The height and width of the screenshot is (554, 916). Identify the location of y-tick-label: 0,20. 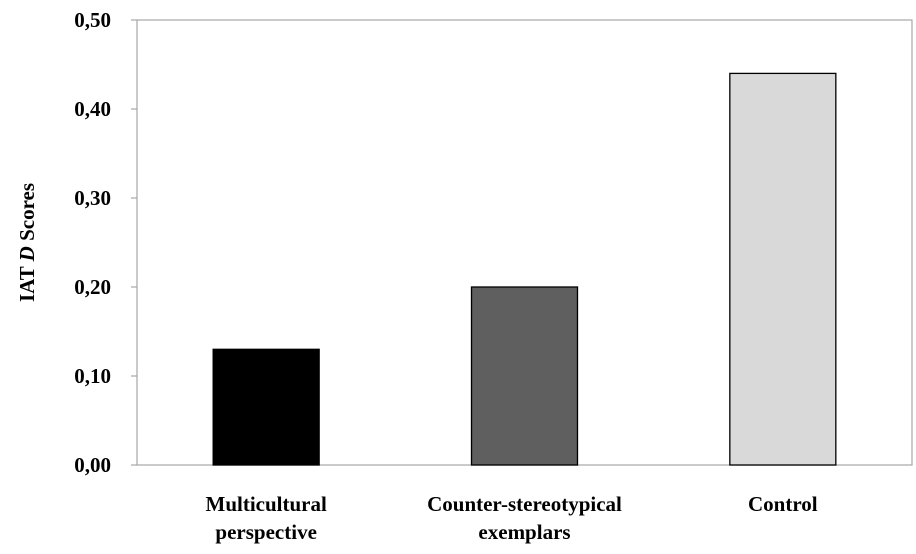
(92, 287).